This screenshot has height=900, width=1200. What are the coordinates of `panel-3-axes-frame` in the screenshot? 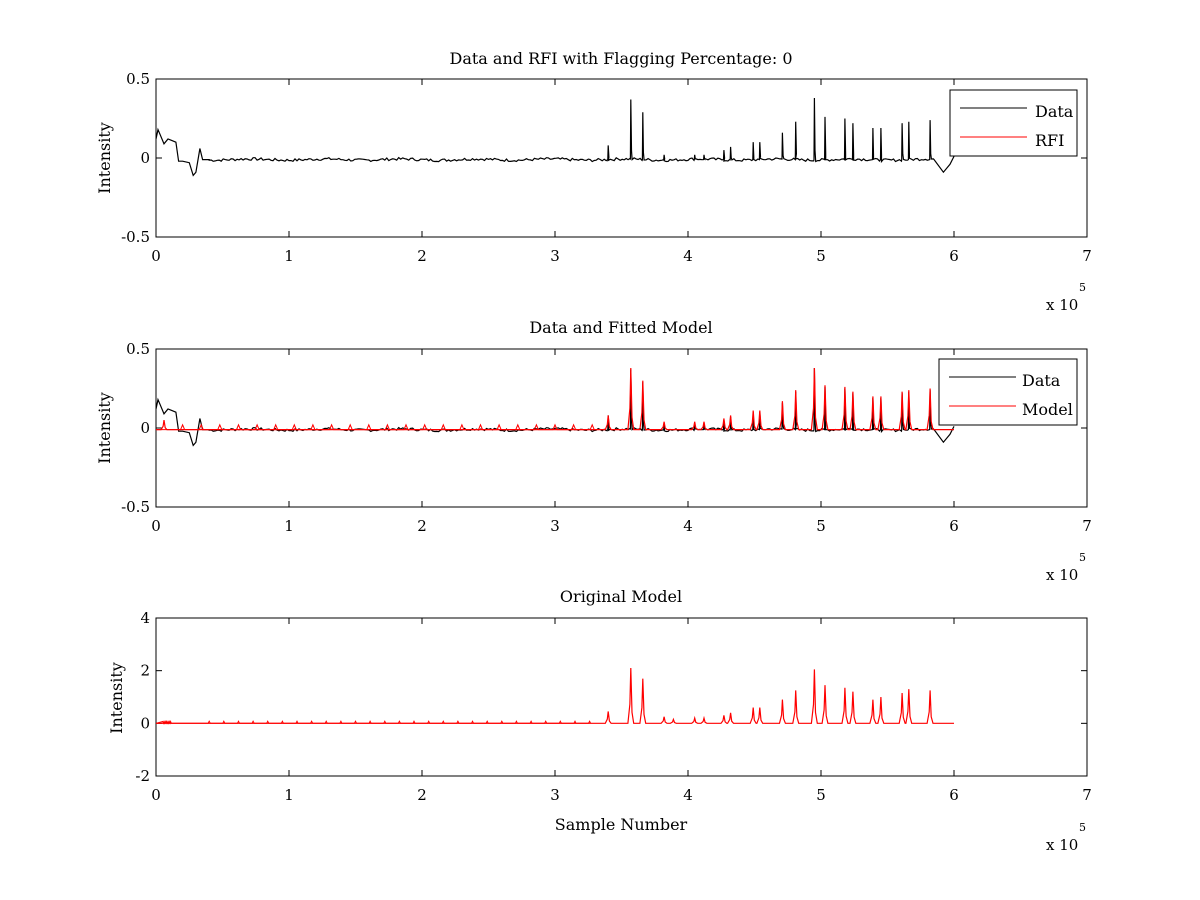 It's located at (621, 697).